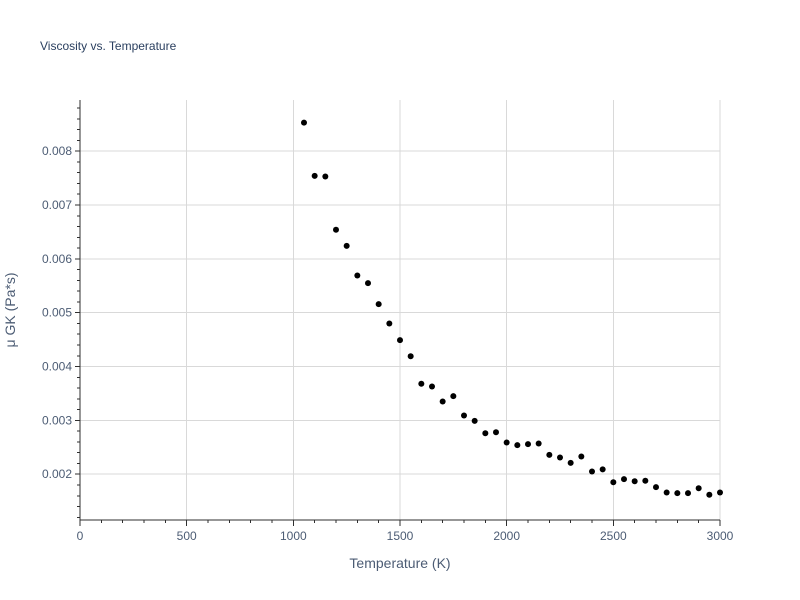  I want to click on y-tick-label: 0.006, so click(57, 259).